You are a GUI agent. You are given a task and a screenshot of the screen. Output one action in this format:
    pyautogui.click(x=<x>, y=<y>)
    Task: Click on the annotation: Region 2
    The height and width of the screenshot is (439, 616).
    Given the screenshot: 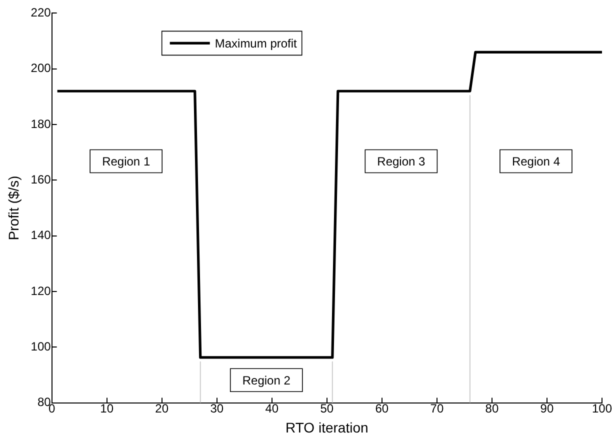 What is the action you would take?
    pyautogui.click(x=266, y=380)
    